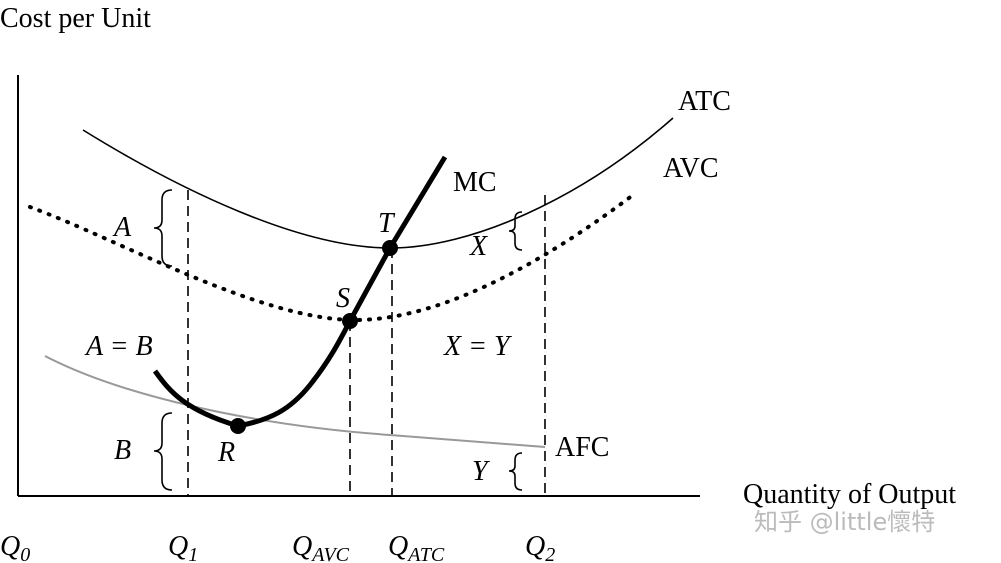 The image size is (1001, 563). What do you see at coordinates (122, 227) in the screenshot?
I see `region-label: A` at bounding box center [122, 227].